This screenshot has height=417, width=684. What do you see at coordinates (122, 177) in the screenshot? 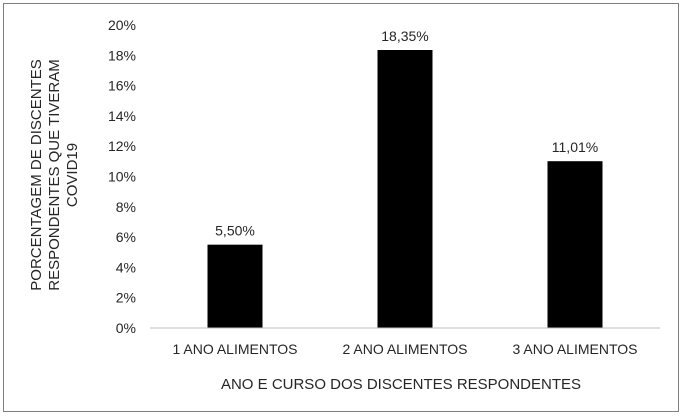
I see `y-tick-label: 10%` at bounding box center [122, 177].